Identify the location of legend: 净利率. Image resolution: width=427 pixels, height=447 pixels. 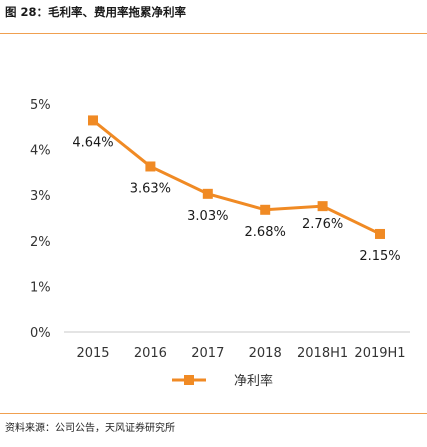
(222, 381).